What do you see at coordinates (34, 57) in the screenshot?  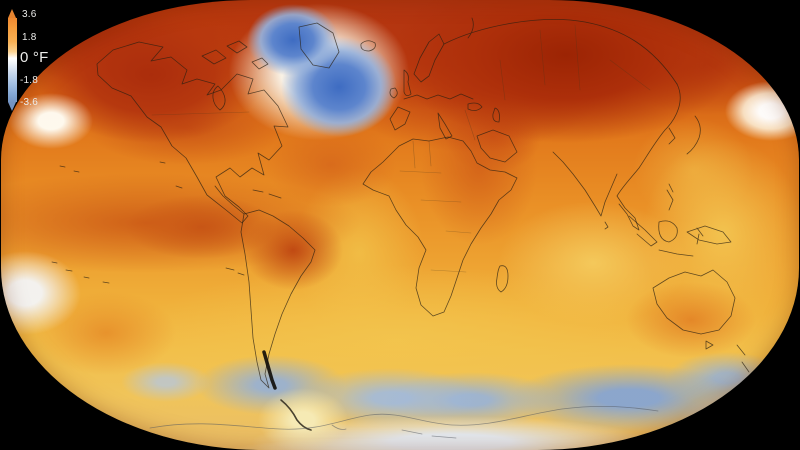 I see `legend-tick-zero: 0 °F` at bounding box center [34, 57].